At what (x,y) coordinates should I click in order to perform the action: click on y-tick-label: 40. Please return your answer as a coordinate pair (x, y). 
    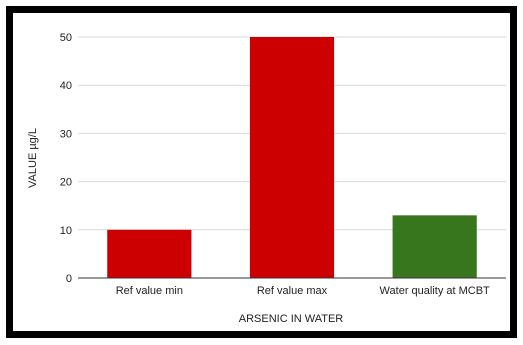
    Looking at the image, I should click on (66, 86).